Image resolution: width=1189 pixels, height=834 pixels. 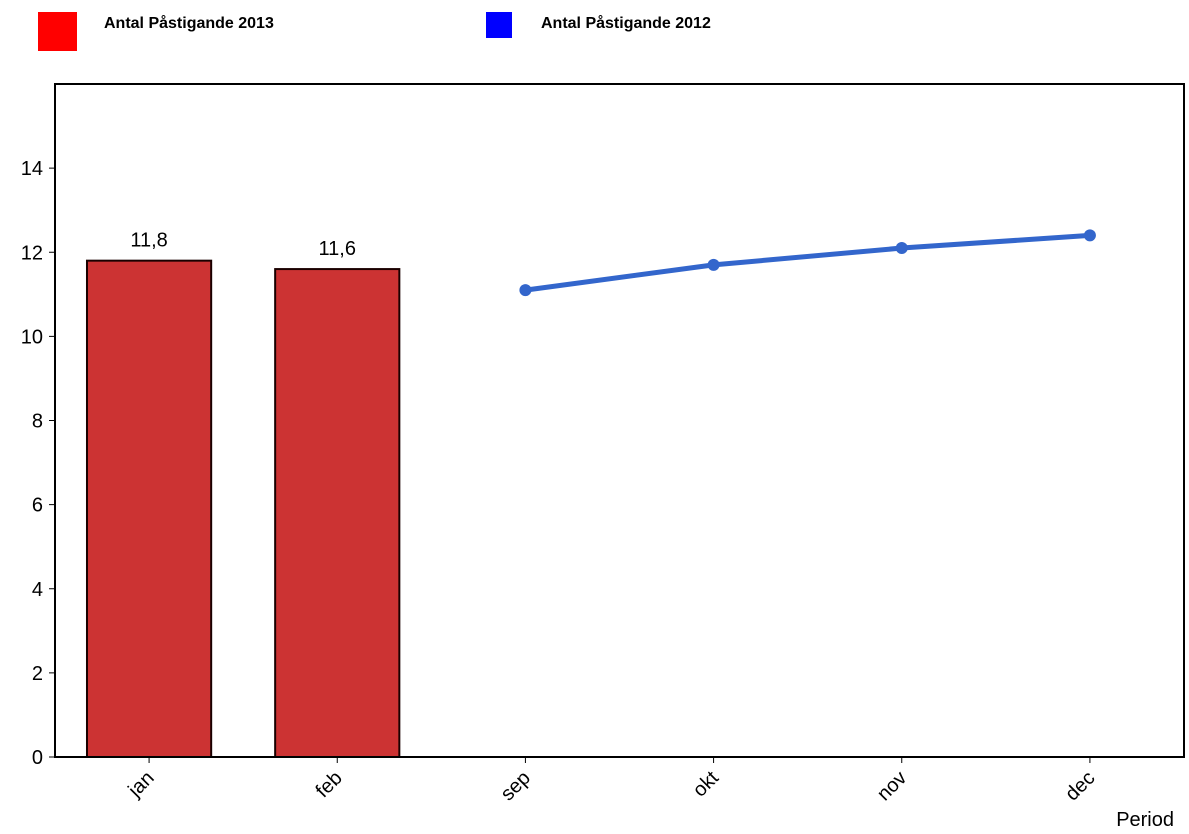 I want to click on y-tick-label: 14, so click(x=32, y=169).